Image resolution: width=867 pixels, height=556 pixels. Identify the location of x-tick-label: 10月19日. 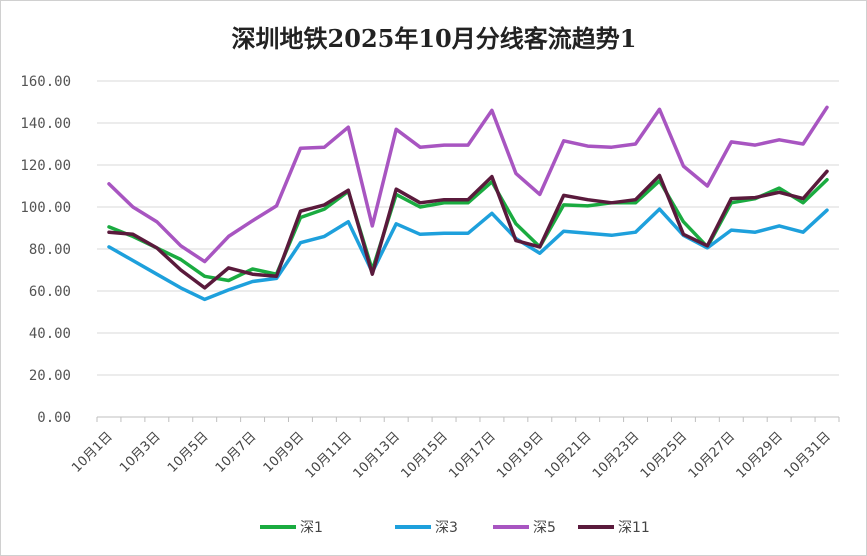
(520, 455).